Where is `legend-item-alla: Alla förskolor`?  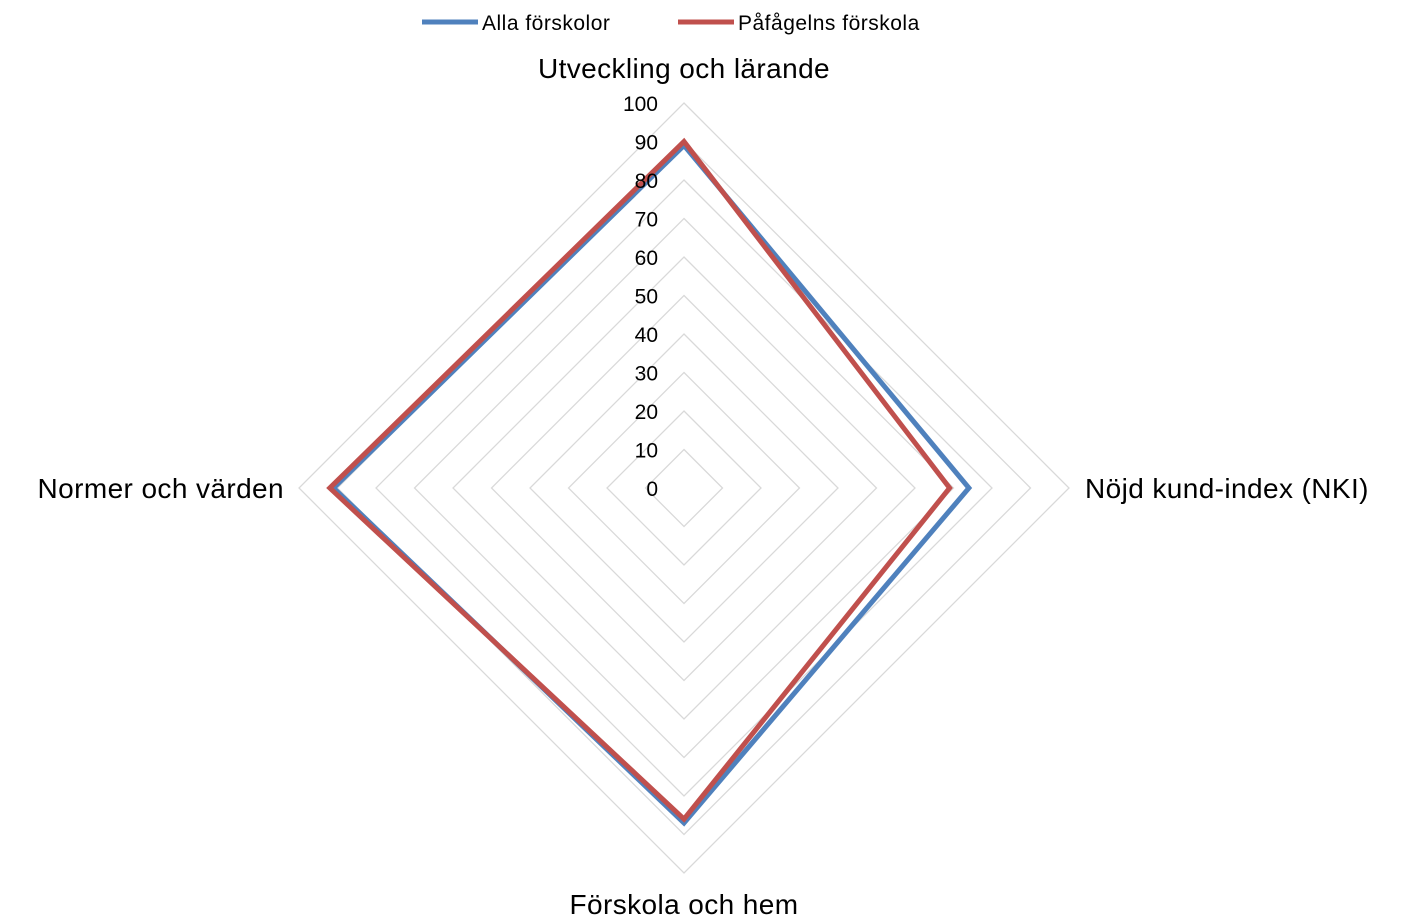
legend-item-alla: Alla förskolor is located at coordinates (516, 23).